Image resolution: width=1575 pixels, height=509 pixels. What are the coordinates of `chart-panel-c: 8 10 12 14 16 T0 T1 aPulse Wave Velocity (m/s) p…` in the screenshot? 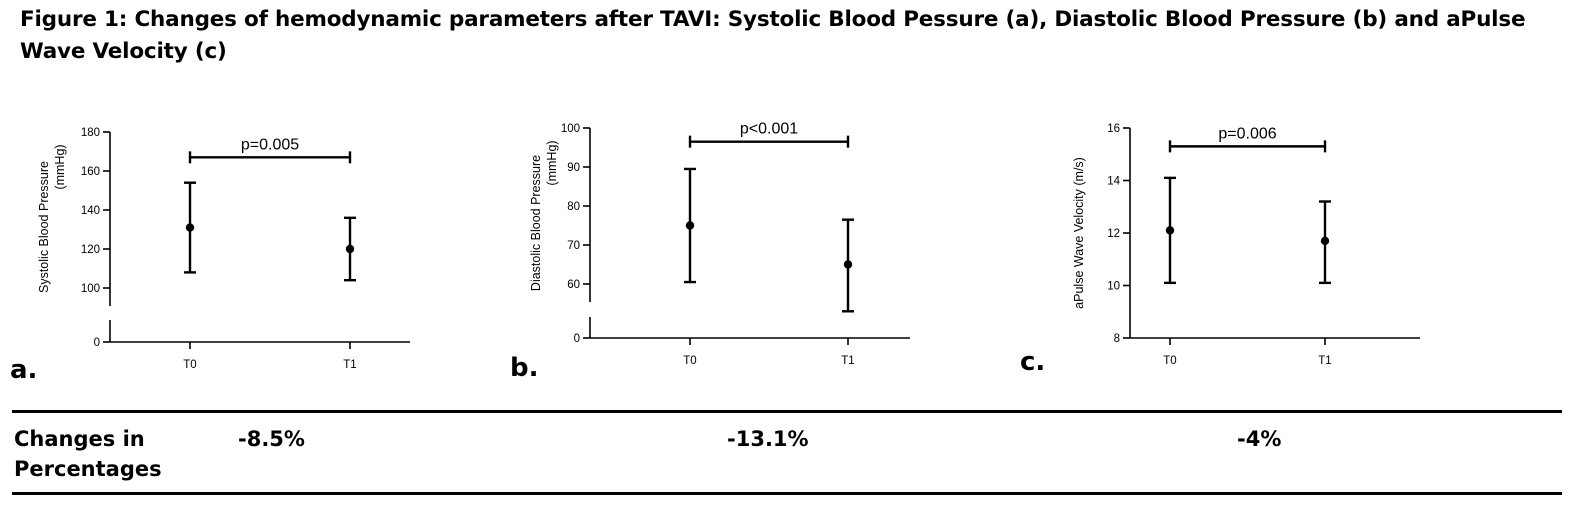 It's located at (1225, 250).